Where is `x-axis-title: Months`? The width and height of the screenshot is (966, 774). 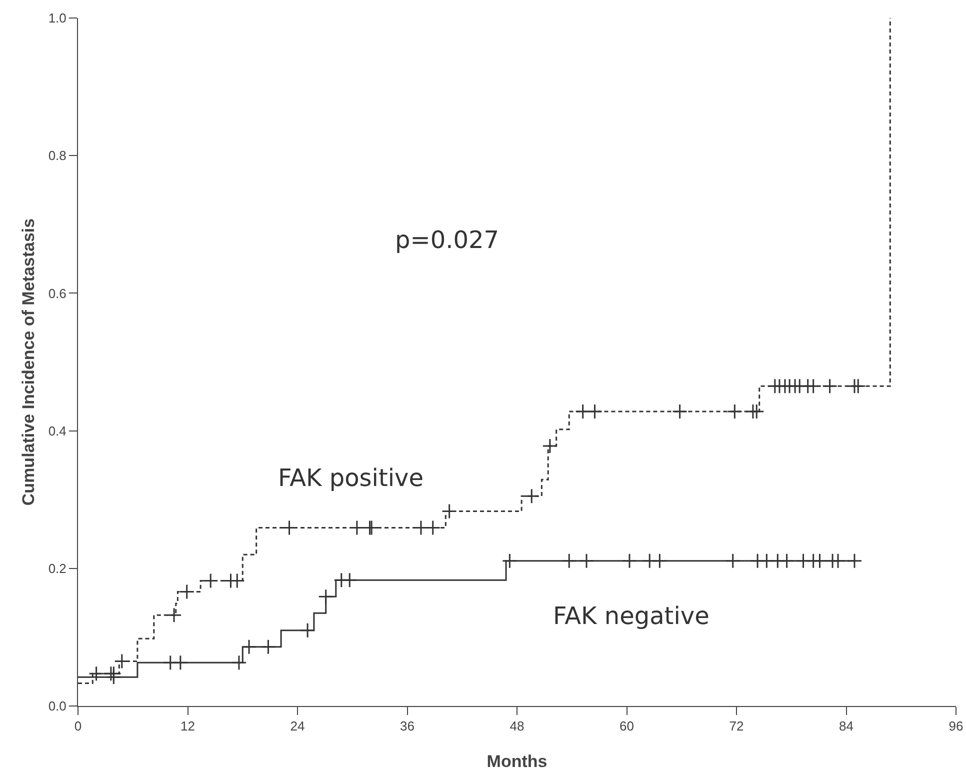
x-axis-title: Months is located at coordinates (517, 761).